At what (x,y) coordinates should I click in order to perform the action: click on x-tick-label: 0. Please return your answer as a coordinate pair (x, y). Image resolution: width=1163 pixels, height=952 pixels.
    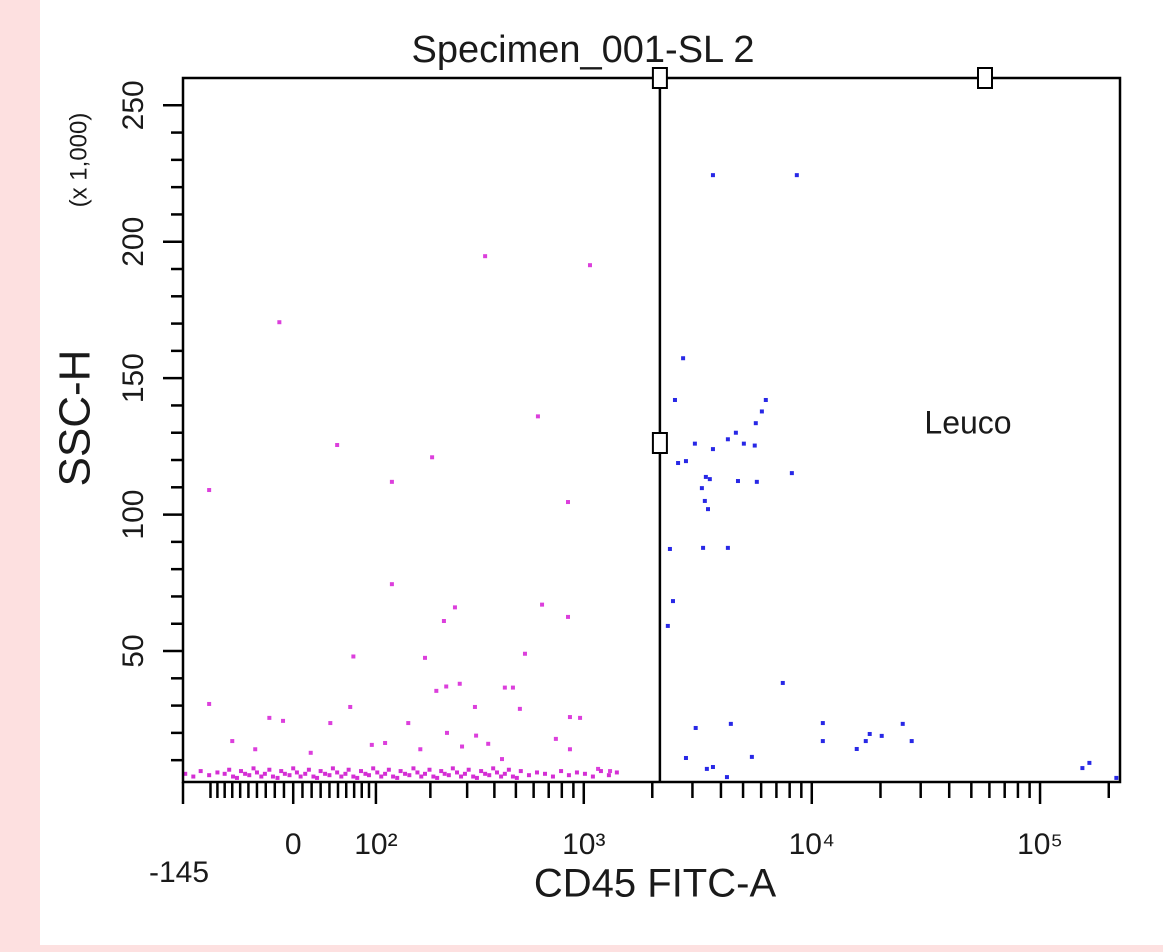
    Looking at the image, I should click on (293, 844).